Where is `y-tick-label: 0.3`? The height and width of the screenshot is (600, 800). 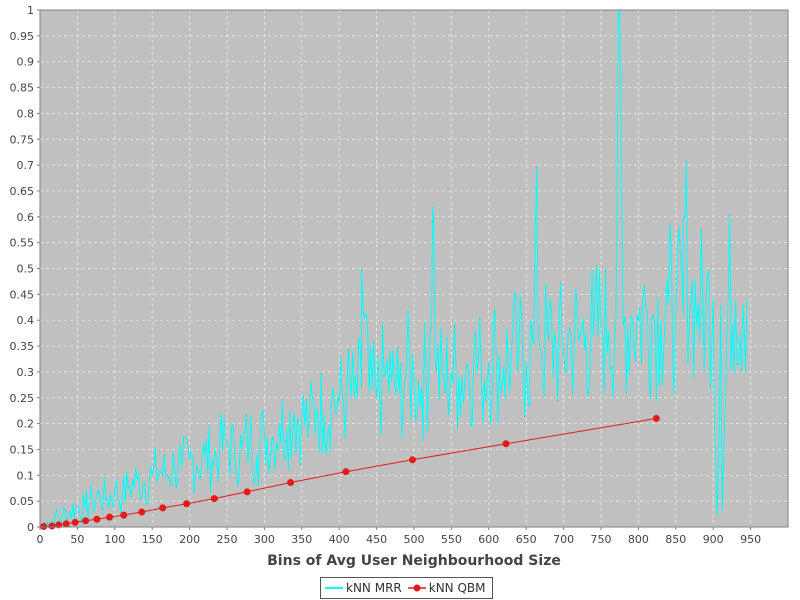
y-tick-label: 0.3 is located at coordinates (26, 372).